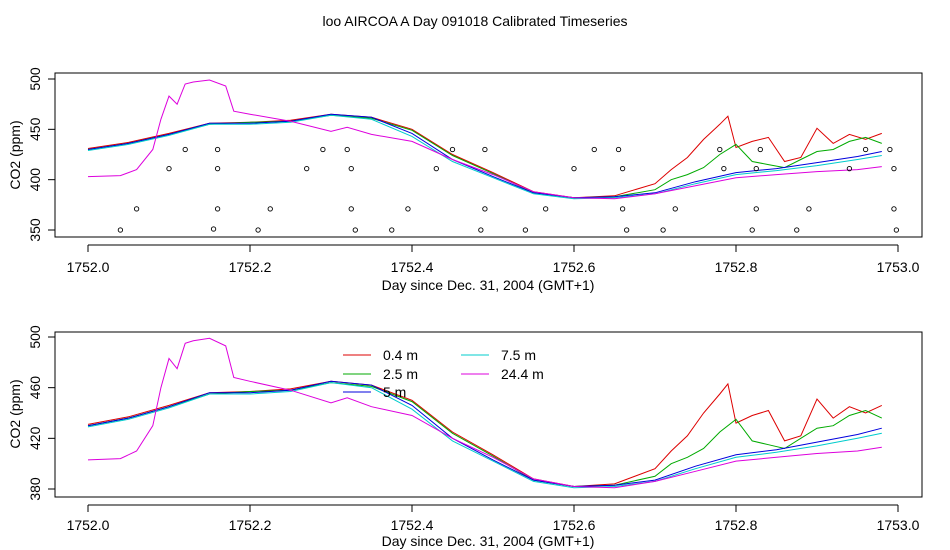 The height and width of the screenshot is (550, 950). I want to click on x-axis-label-top: Day since Dec. 31, 2004 (GMT+1), so click(488, 285).